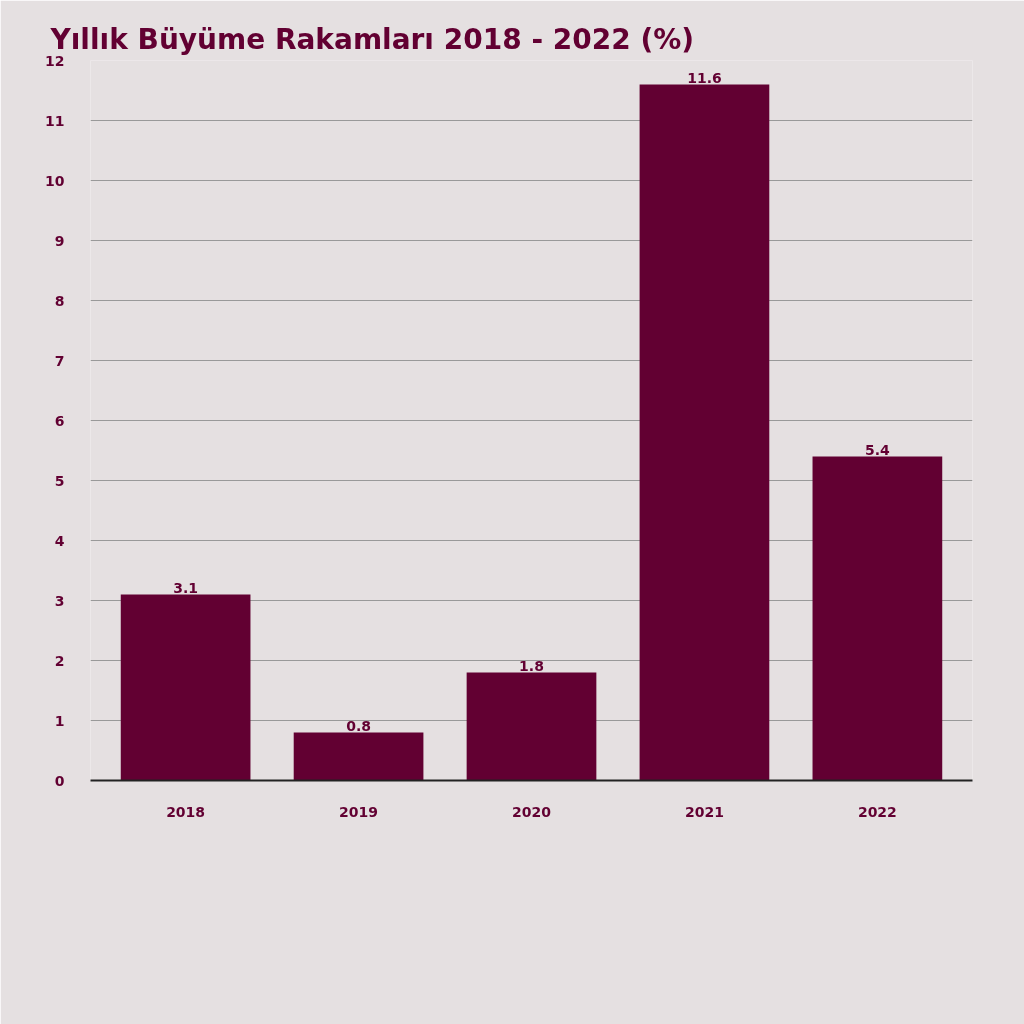 The width and height of the screenshot is (1024, 1024). I want to click on y-tick-label: 11, so click(55, 120).